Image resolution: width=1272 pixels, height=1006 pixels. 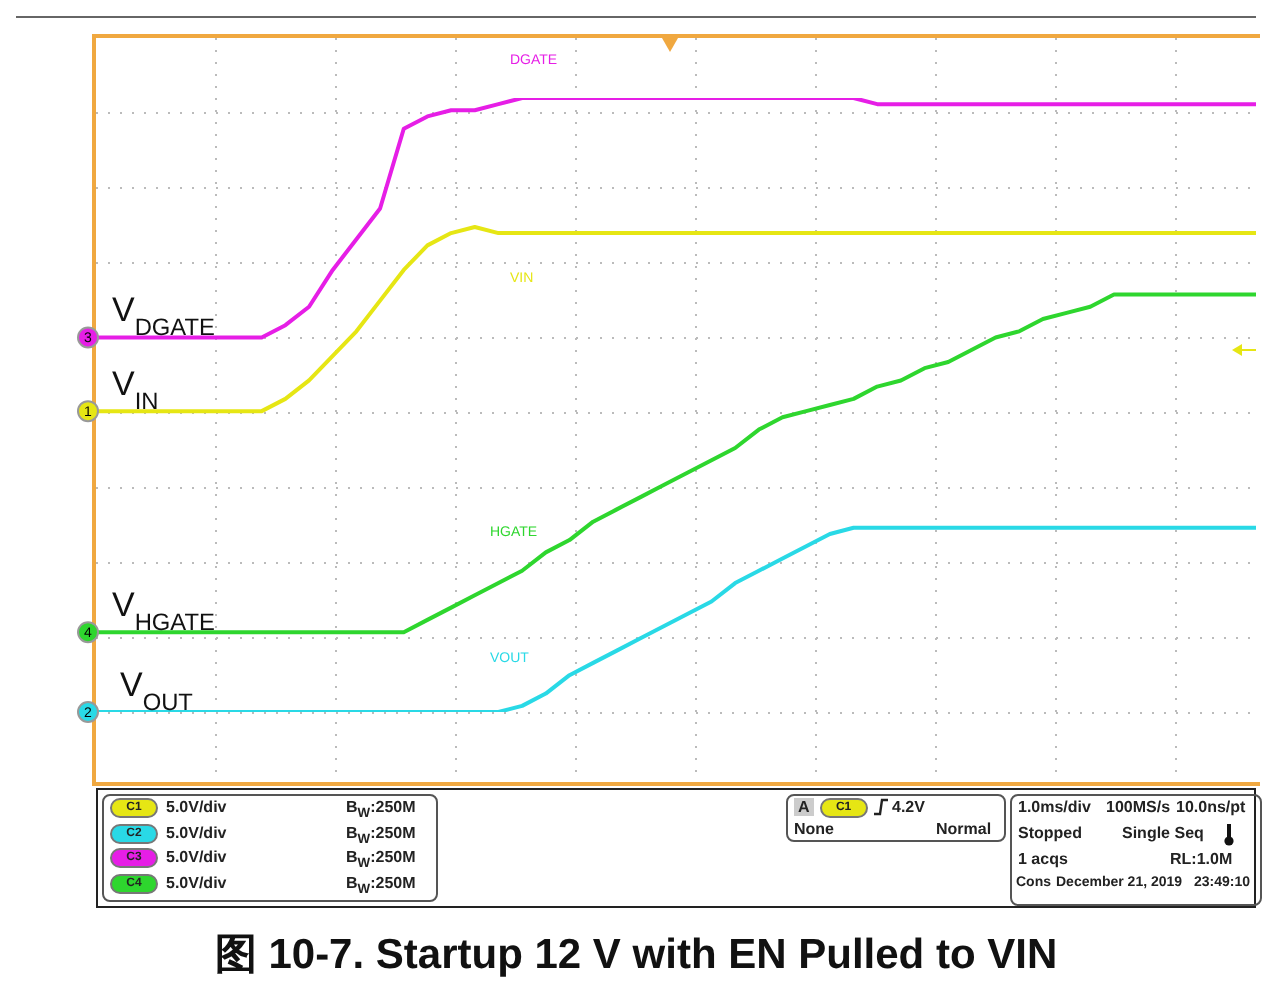 What do you see at coordinates (163, 316) in the screenshot?
I see `legend-label: V$_{DGATE}$` at bounding box center [163, 316].